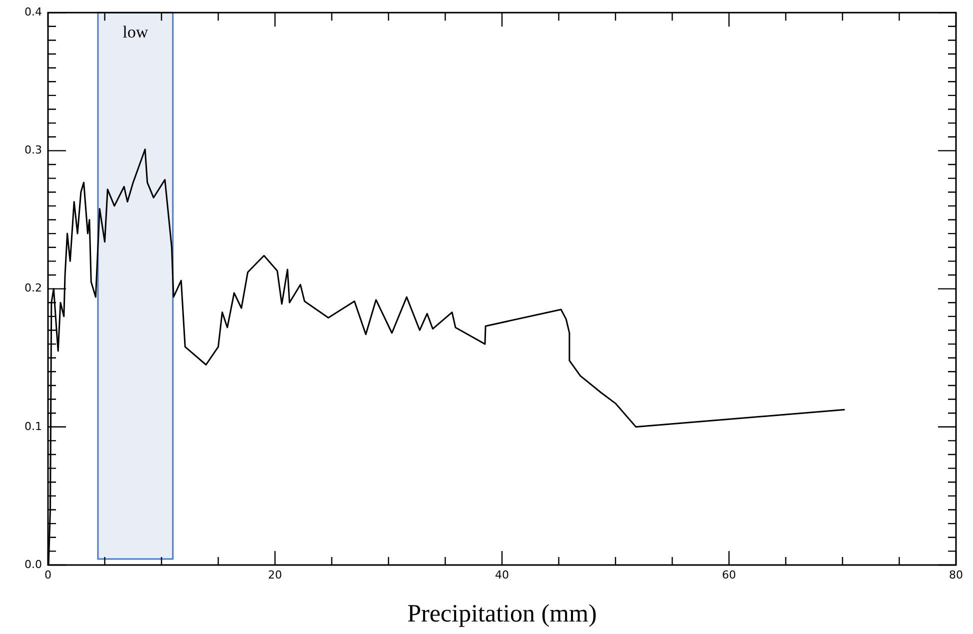 This screenshot has height=634, width=973. What do you see at coordinates (33, 564) in the screenshot?
I see `y-tick-label: 0.0` at bounding box center [33, 564].